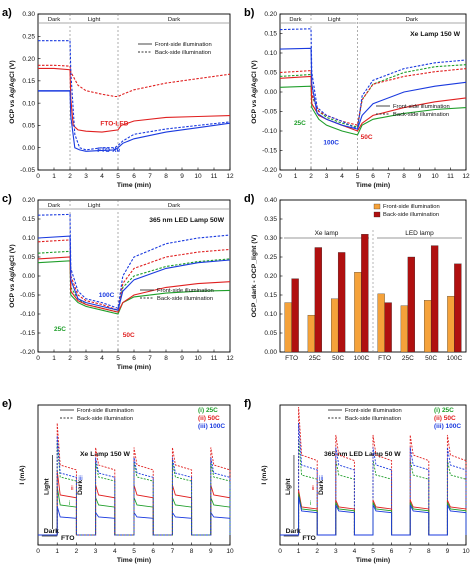  I want to click on plot-frame, so click(134, 92).